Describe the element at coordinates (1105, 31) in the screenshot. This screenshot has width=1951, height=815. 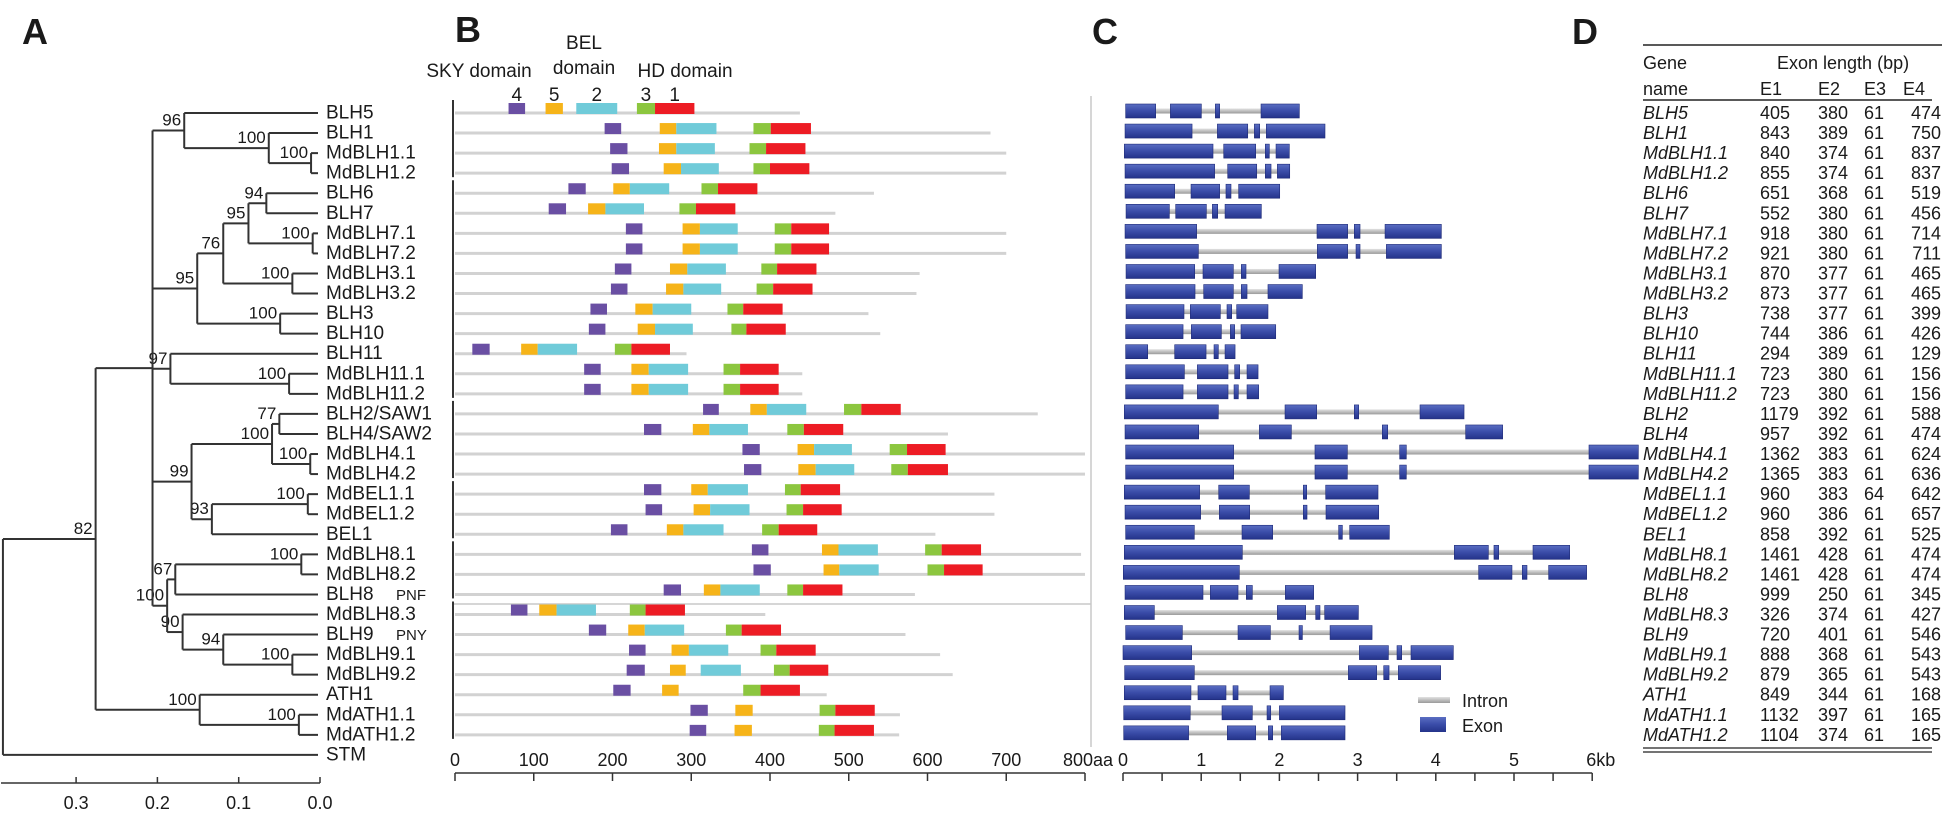
I see `panel-label-c: C` at that location.